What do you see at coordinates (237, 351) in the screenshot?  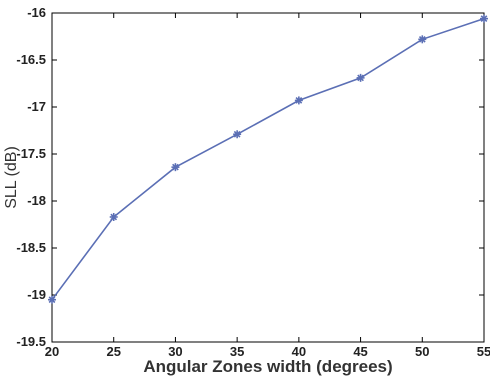 I see `x-tick-label: 35` at bounding box center [237, 351].